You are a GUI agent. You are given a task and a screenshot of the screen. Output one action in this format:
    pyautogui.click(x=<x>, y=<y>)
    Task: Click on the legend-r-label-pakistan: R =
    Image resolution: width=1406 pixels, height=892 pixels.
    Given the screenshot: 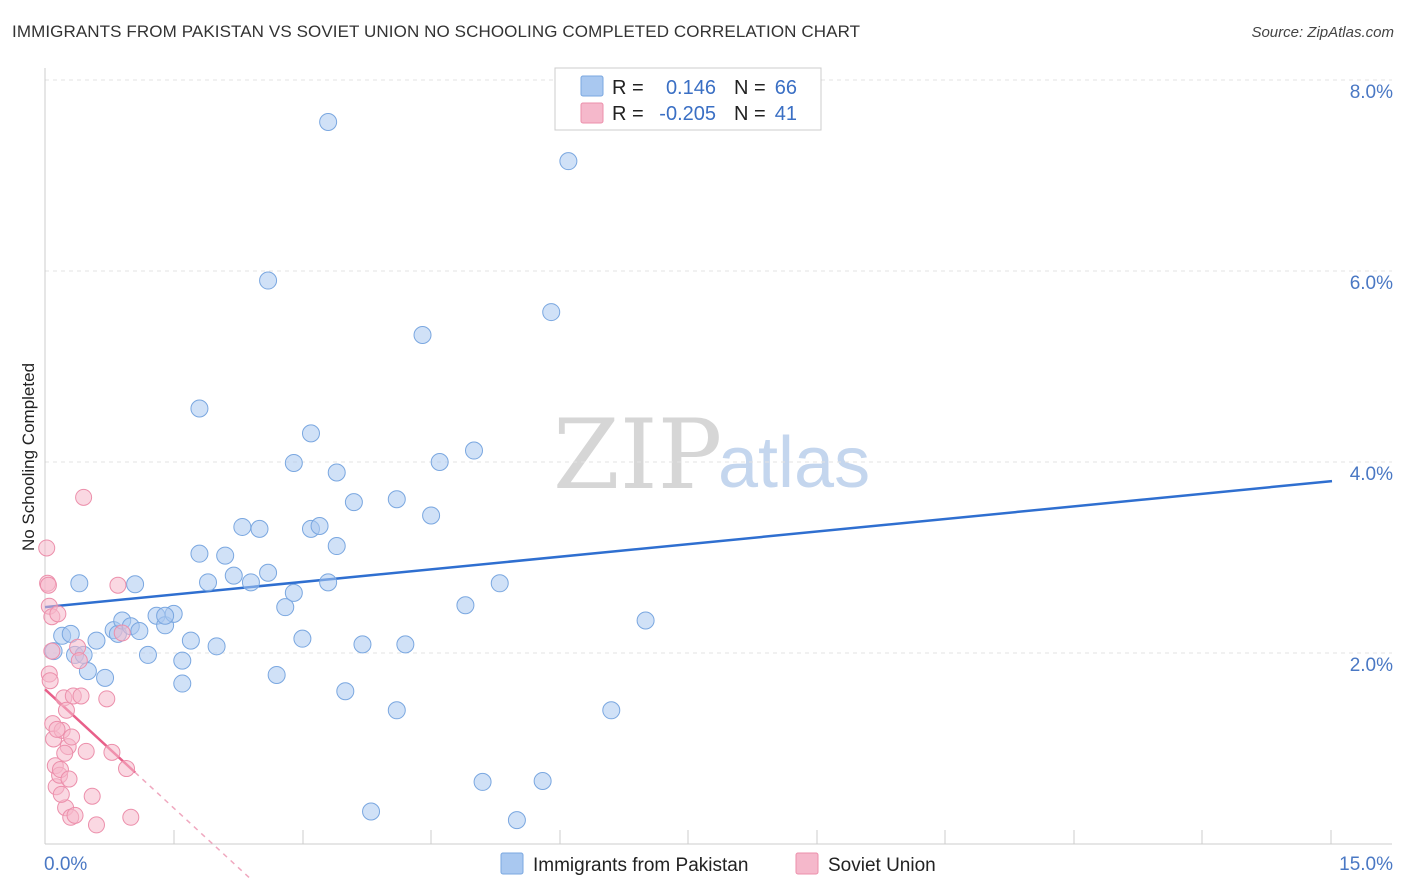 What is the action you would take?
    pyautogui.click(x=628, y=88)
    